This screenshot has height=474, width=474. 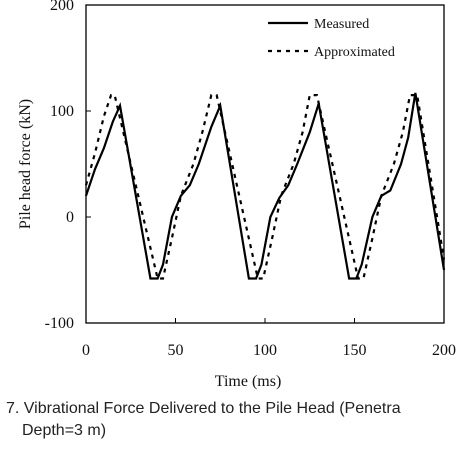 I want to click on x-tick-label: 50, so click(x=176, y=350).